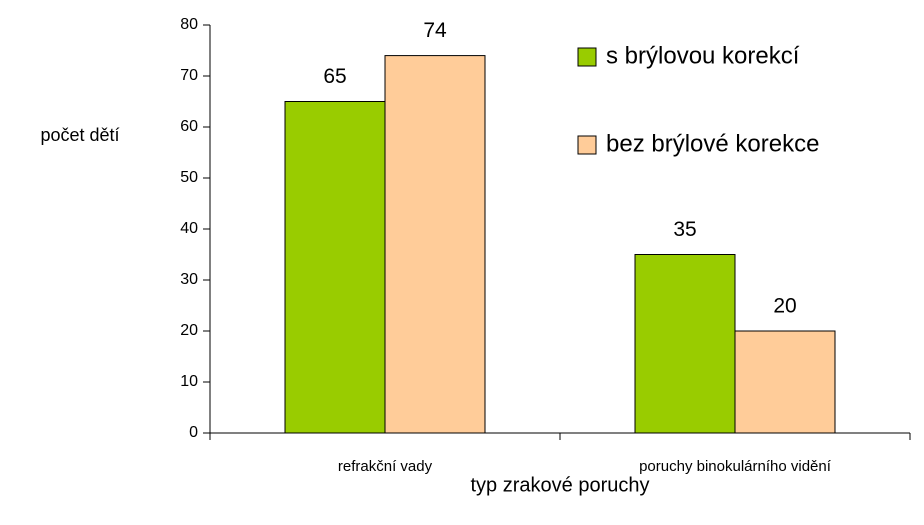  What do you see at coordinates (189, 381) in the screenshot?
I see `y-tick-label: 10` at bounding box center [189, 381].